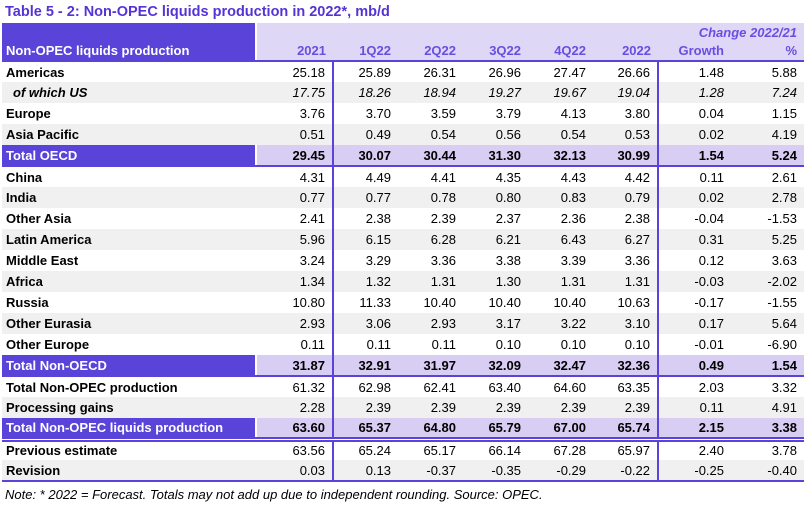 This screenshot has width=804, height=513. What do you see at coordinates (295, 113) in the screenshot?
I see `cell-2021: 3.76` at bounding box center [295, 113].